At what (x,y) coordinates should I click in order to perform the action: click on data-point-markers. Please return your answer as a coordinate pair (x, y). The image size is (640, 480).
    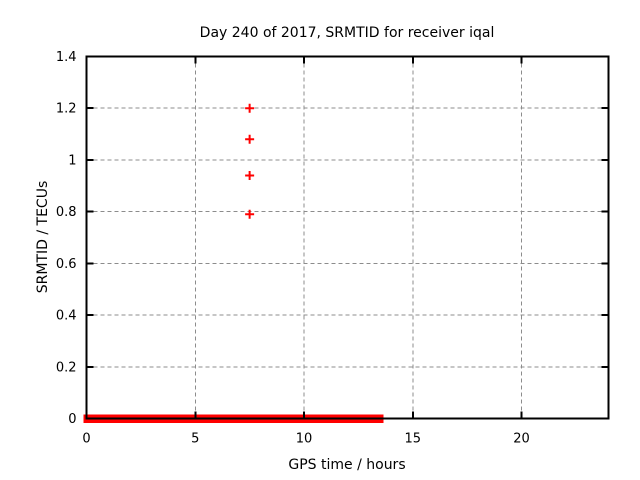
    Looking at the image, I should click on (250, 161).